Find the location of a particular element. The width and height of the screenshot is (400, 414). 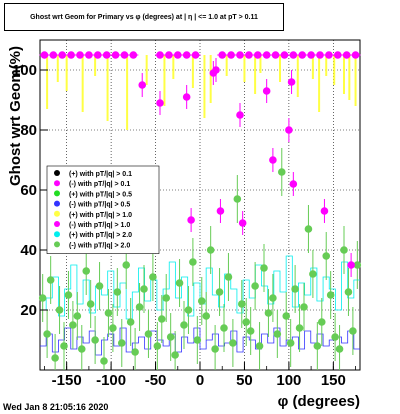

x-tick-label: 100 is located at coordinates (288, 380).